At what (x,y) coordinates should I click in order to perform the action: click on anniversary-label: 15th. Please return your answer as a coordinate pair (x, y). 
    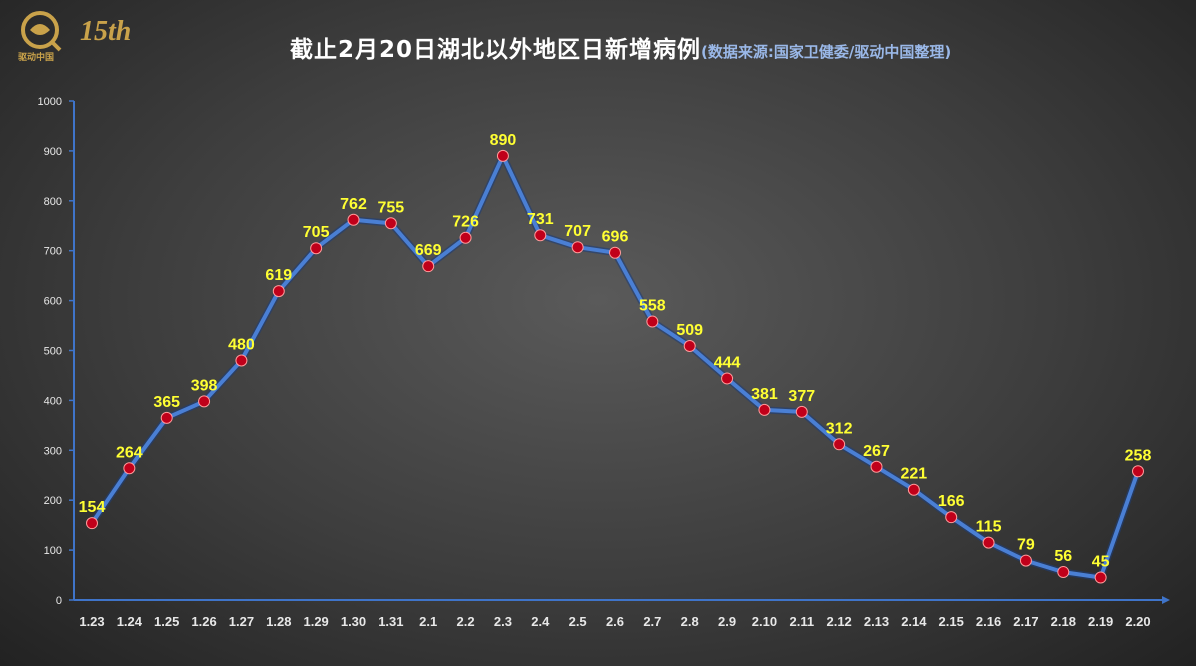
    Looking at the image, I should click on (105, 31).